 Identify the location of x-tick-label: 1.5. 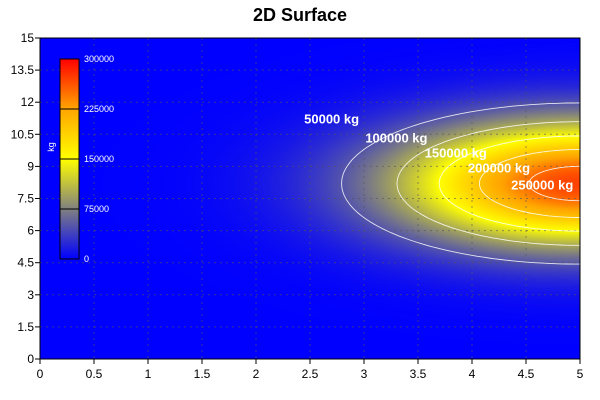
(202, 374).